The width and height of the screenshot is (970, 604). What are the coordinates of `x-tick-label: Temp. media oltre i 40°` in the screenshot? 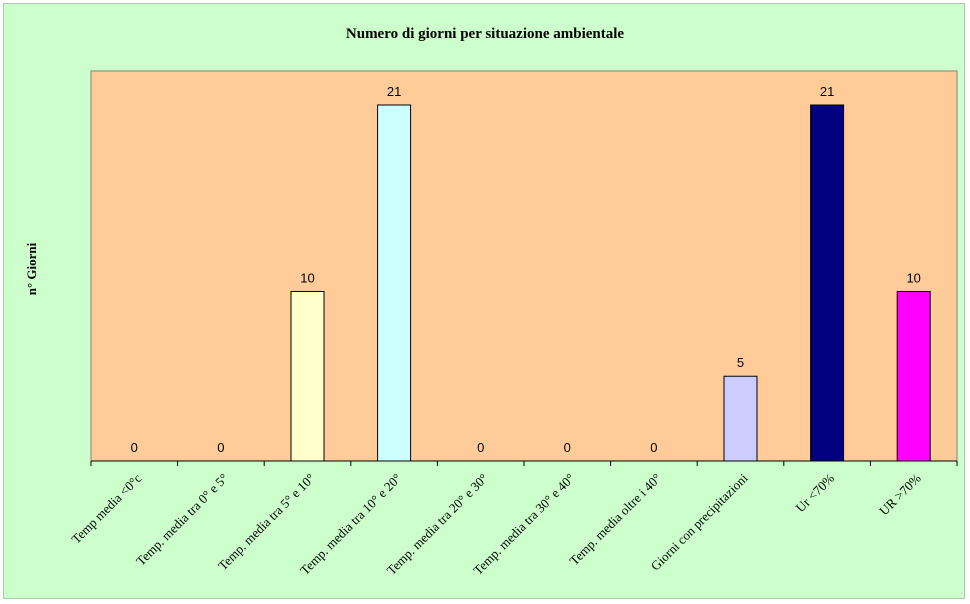 It's located at (615, 520).